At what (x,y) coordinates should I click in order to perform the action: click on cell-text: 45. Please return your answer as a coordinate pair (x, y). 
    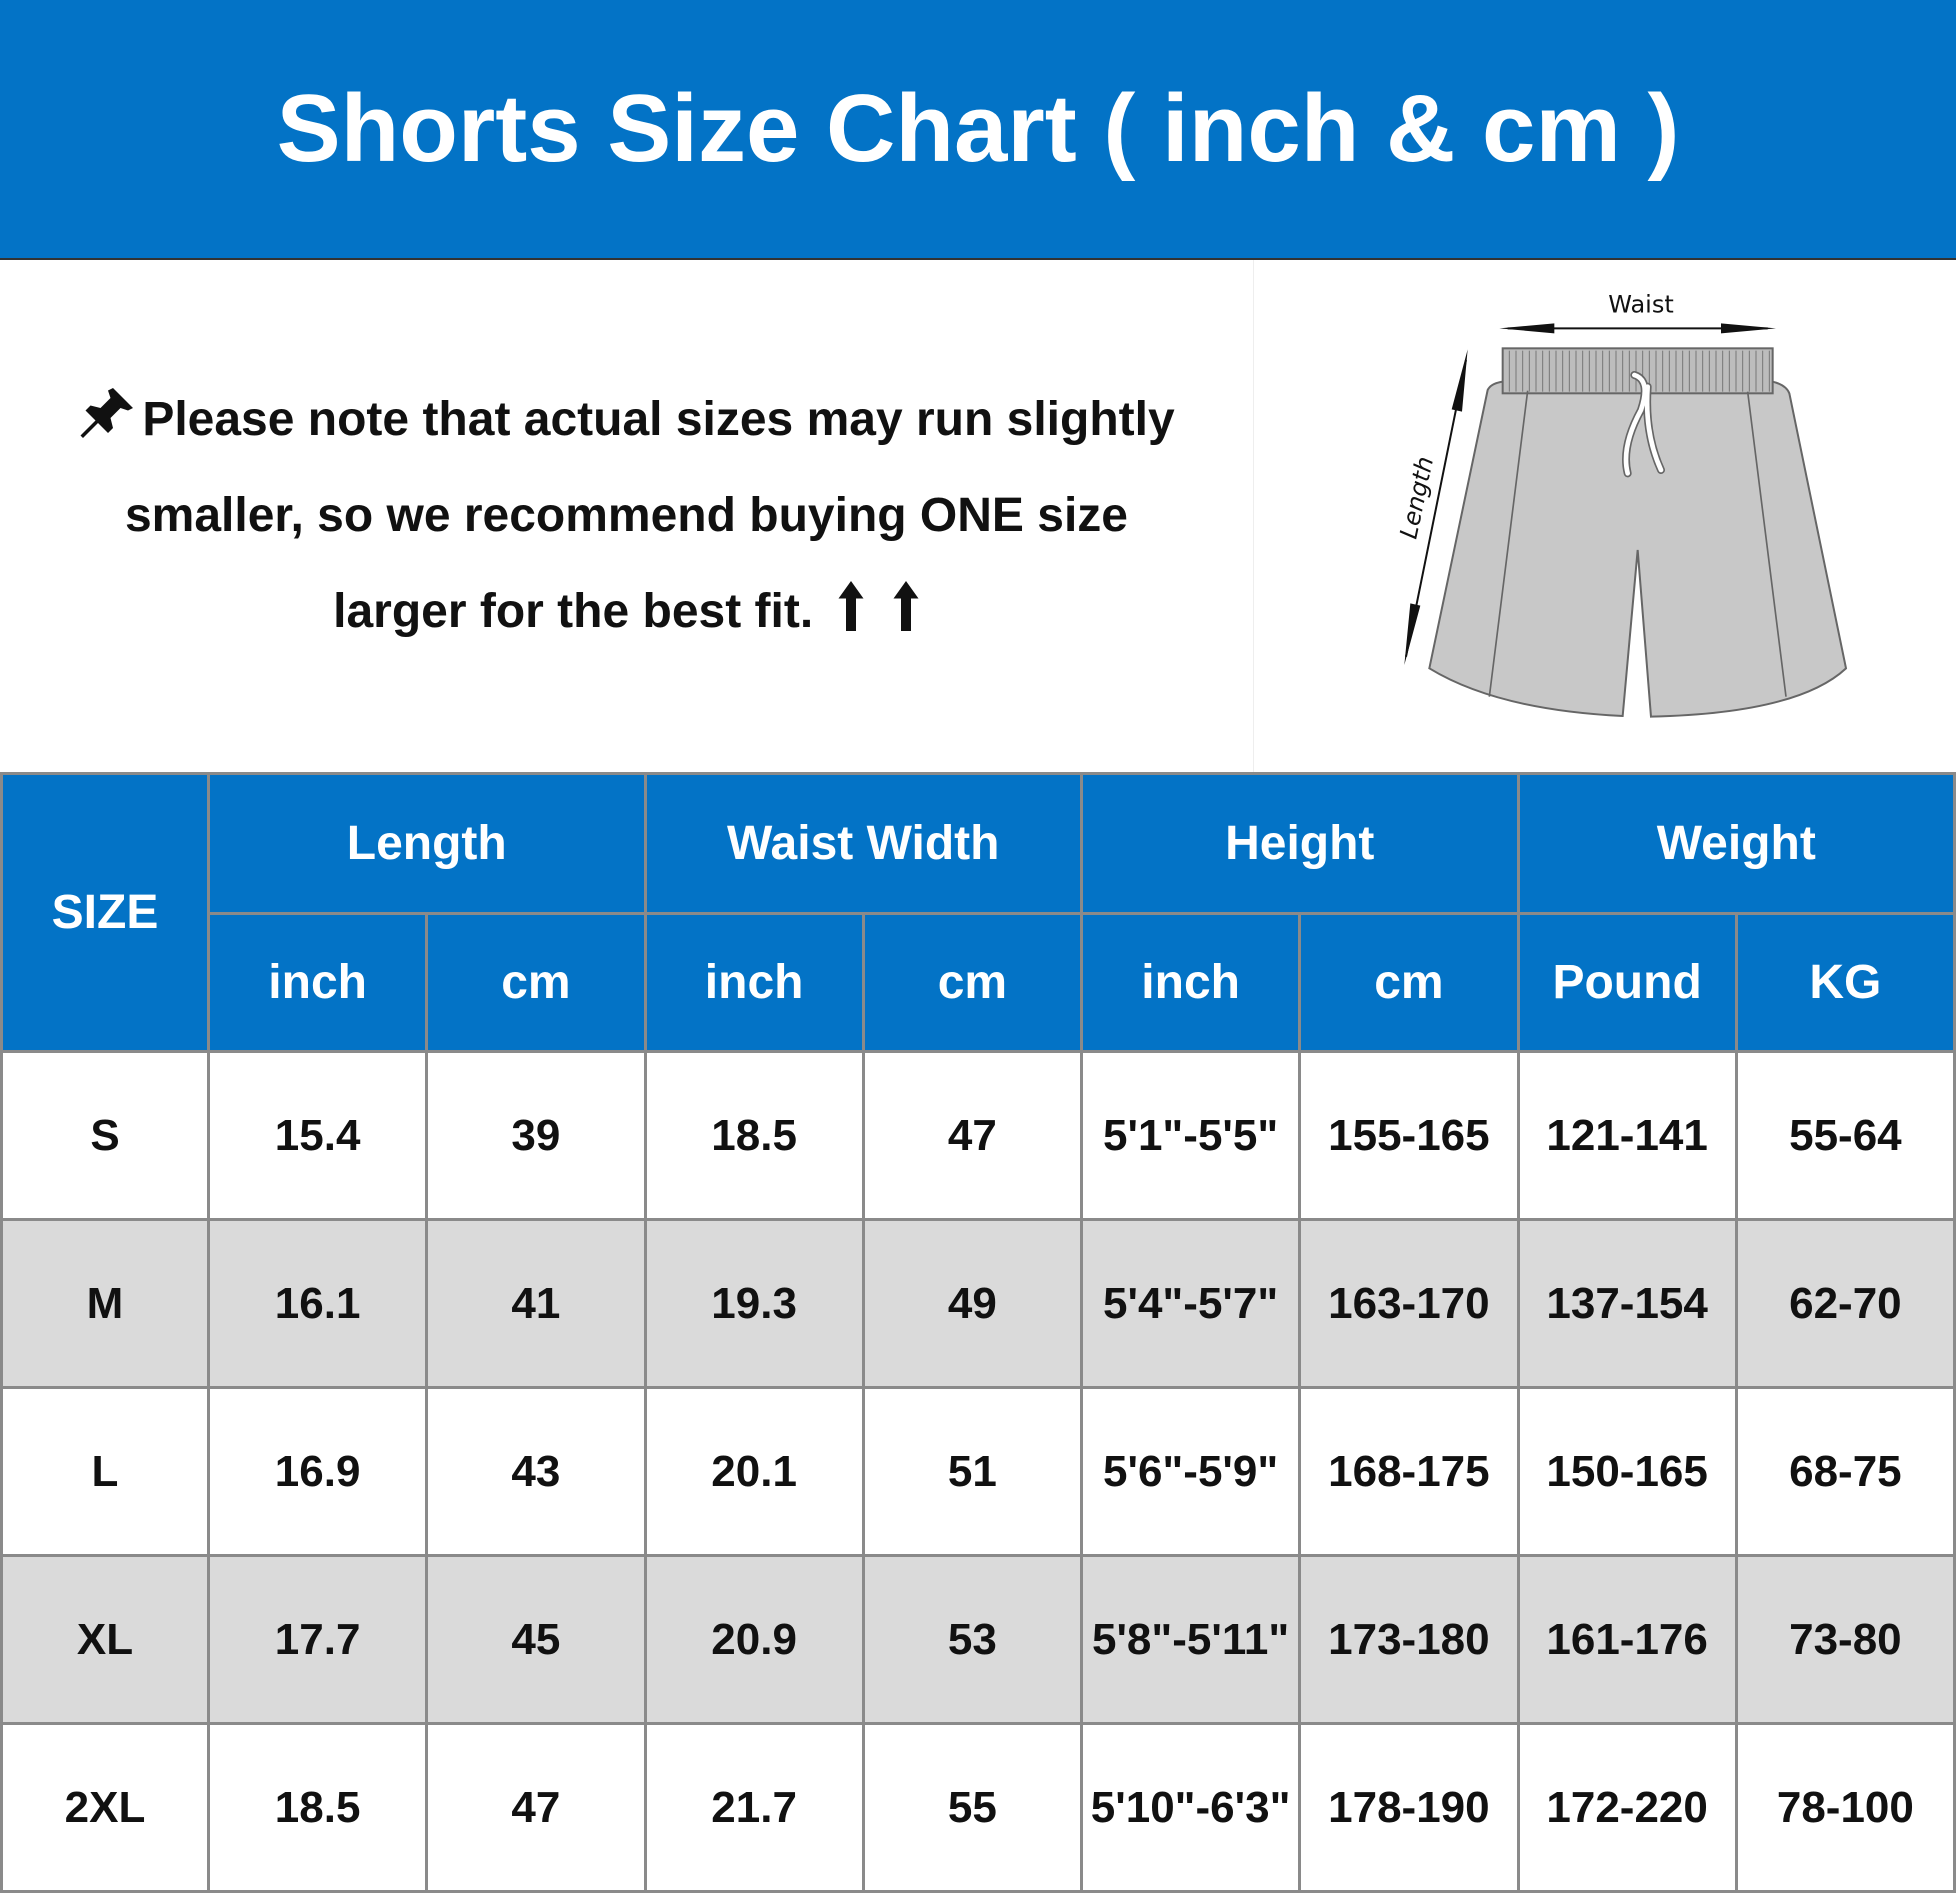
    Looking at the image, I should click on (536, 1639).